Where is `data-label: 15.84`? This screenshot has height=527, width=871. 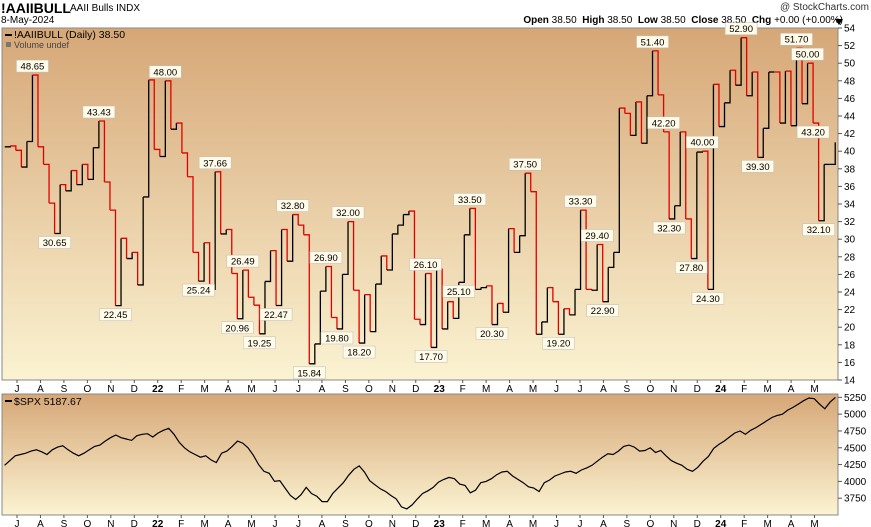
data-label: 15.84 is located at coordinates (309, 373).